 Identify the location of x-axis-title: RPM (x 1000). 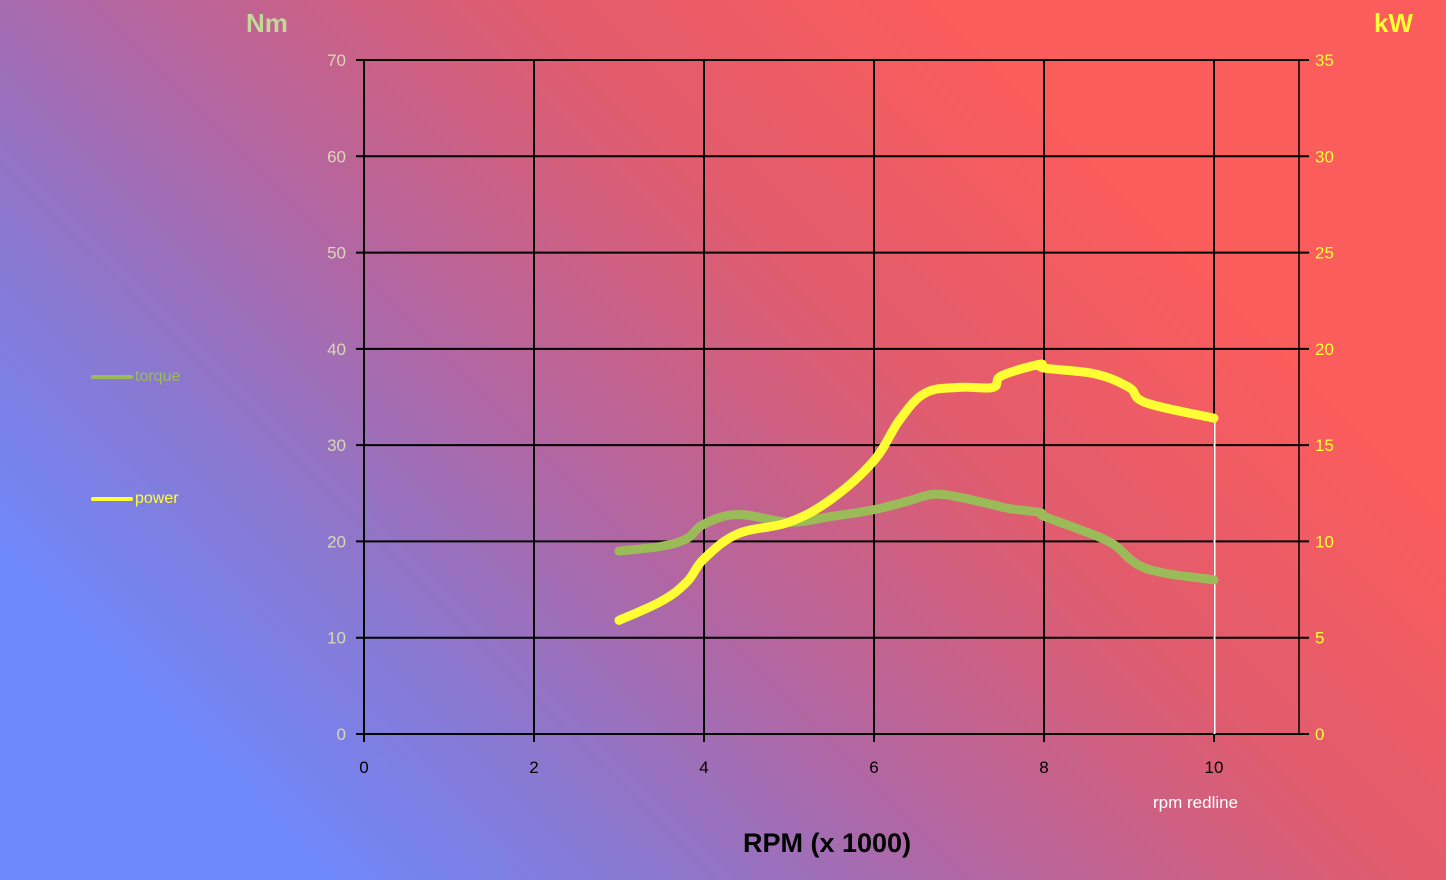
(827, 843).